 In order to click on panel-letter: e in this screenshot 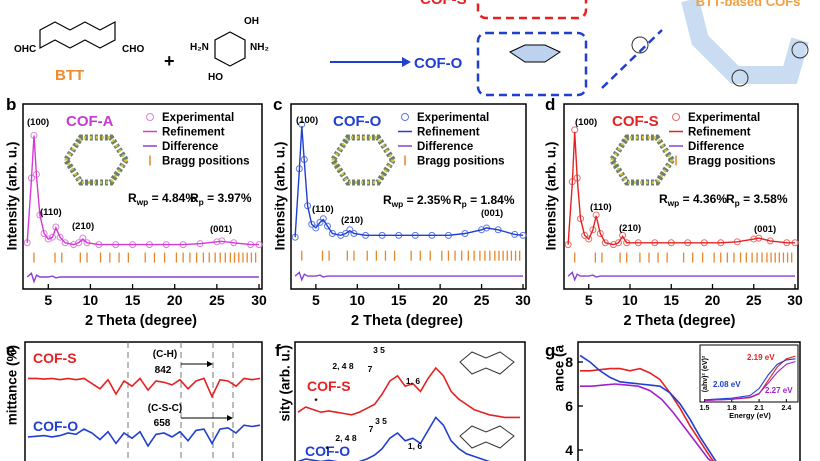, I will do `click(10, 350)`.